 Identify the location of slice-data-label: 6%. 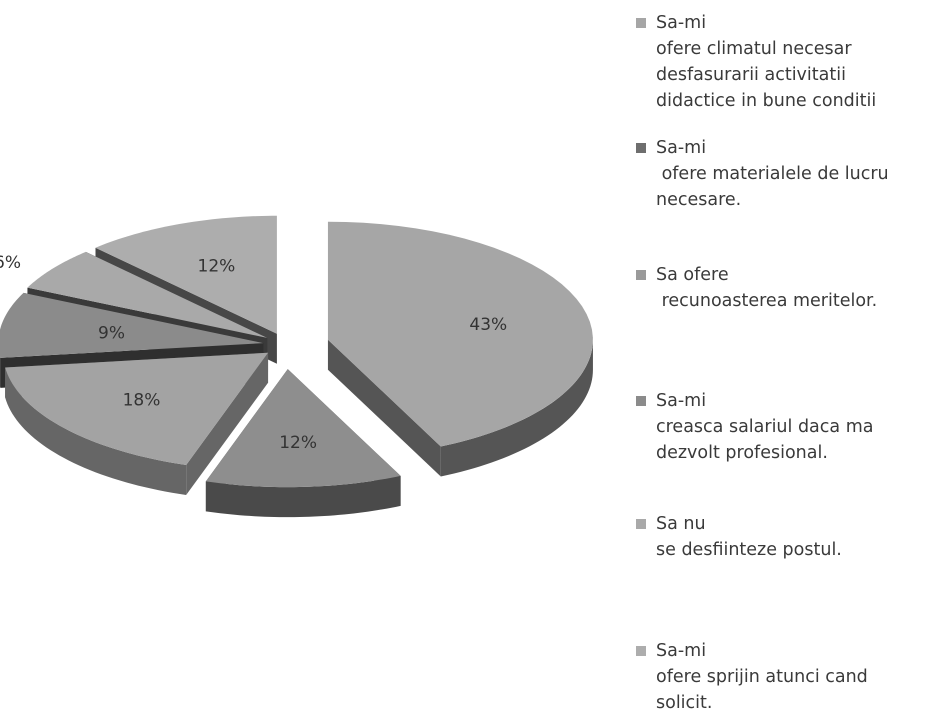
(10, 263).